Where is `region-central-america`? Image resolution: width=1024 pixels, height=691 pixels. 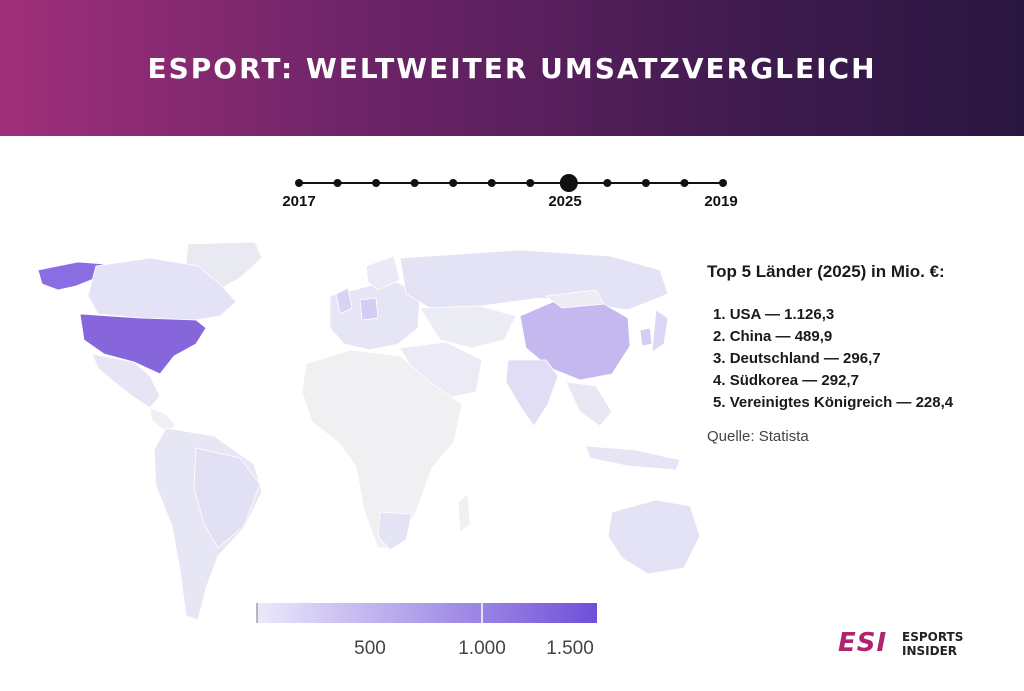 region-central-america is located at coordinates (163, 420).